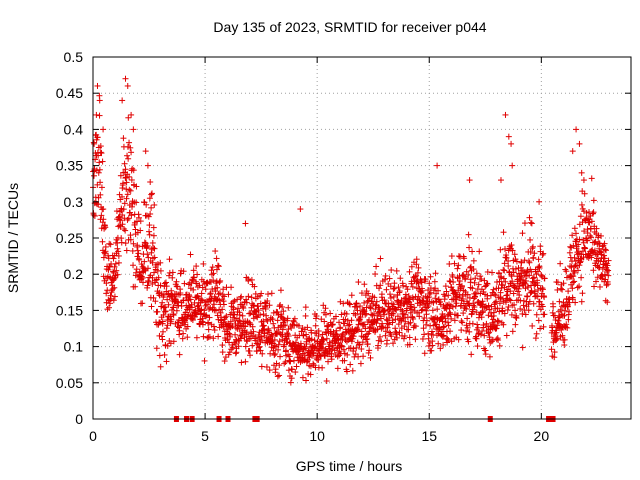 The image size is (640, 480). I want to click on y-tick-label: 0.45, so click(69, 93).